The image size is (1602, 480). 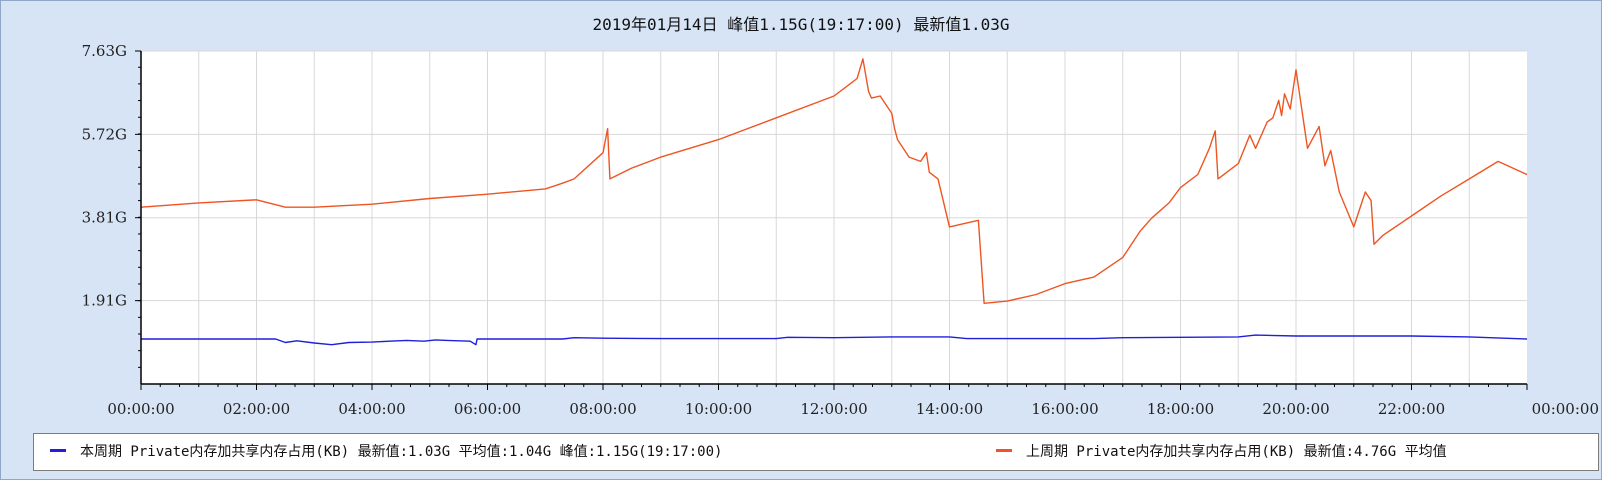 I want to click on y-tick-label: 5.72G, so click(x=104, y=134).